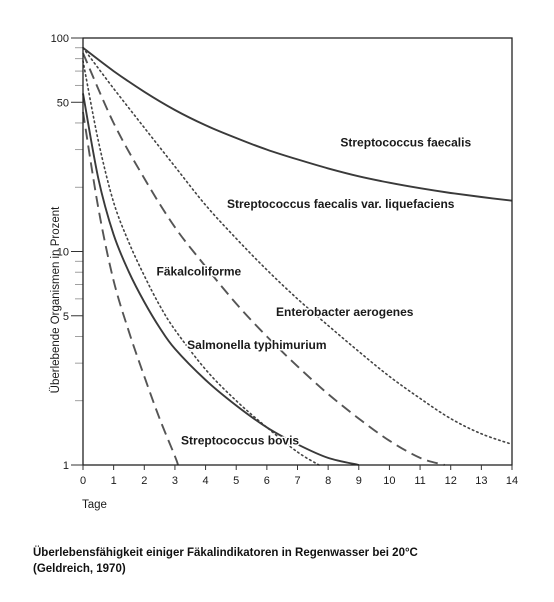 The height and width of the screenshot is (602, 554). Describe the element at coordinates (341, 204) in the screenshot. I see `curve-label-streptococcus-faecalis-var-liquefaciens: Streptococcus faecalis var. liquefaciens` at that location.